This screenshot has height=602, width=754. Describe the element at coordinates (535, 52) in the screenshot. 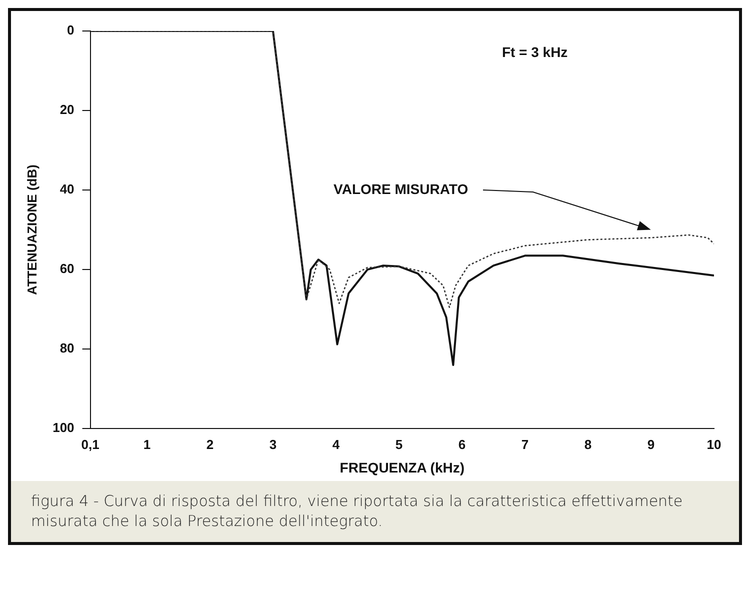

I see `annotation: Ft = 3 kHz` at that location.